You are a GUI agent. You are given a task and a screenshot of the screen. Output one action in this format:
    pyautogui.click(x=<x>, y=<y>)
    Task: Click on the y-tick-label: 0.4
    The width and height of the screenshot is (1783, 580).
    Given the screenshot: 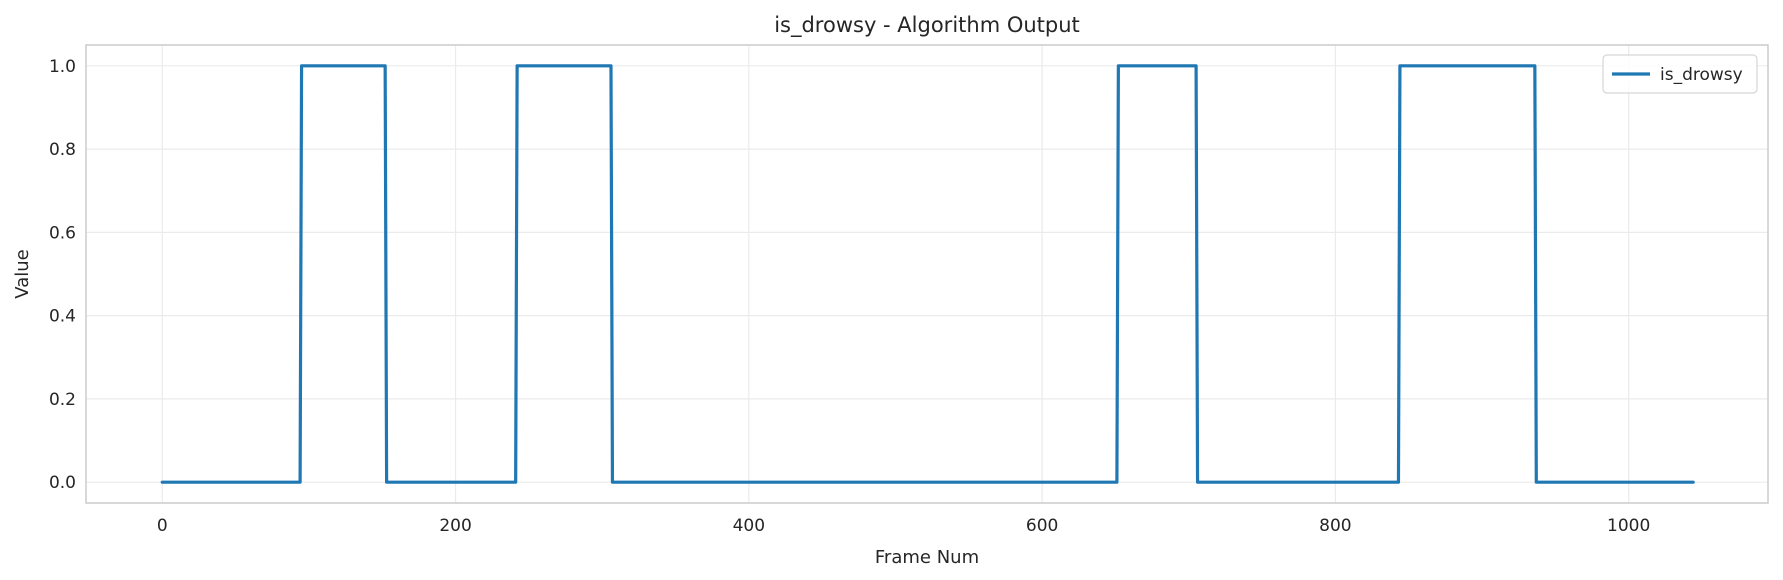 What is the action you would take?
    pyautogui.click(x=62, y=317)
    